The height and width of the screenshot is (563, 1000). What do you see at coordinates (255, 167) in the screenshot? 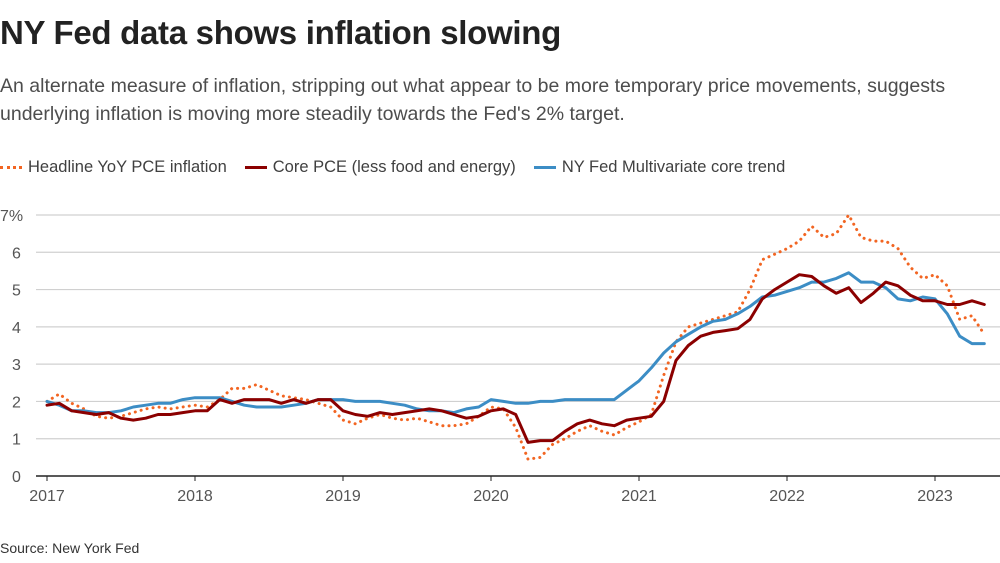
I see `legend-swatch-core` at bounding box center [255, 167].